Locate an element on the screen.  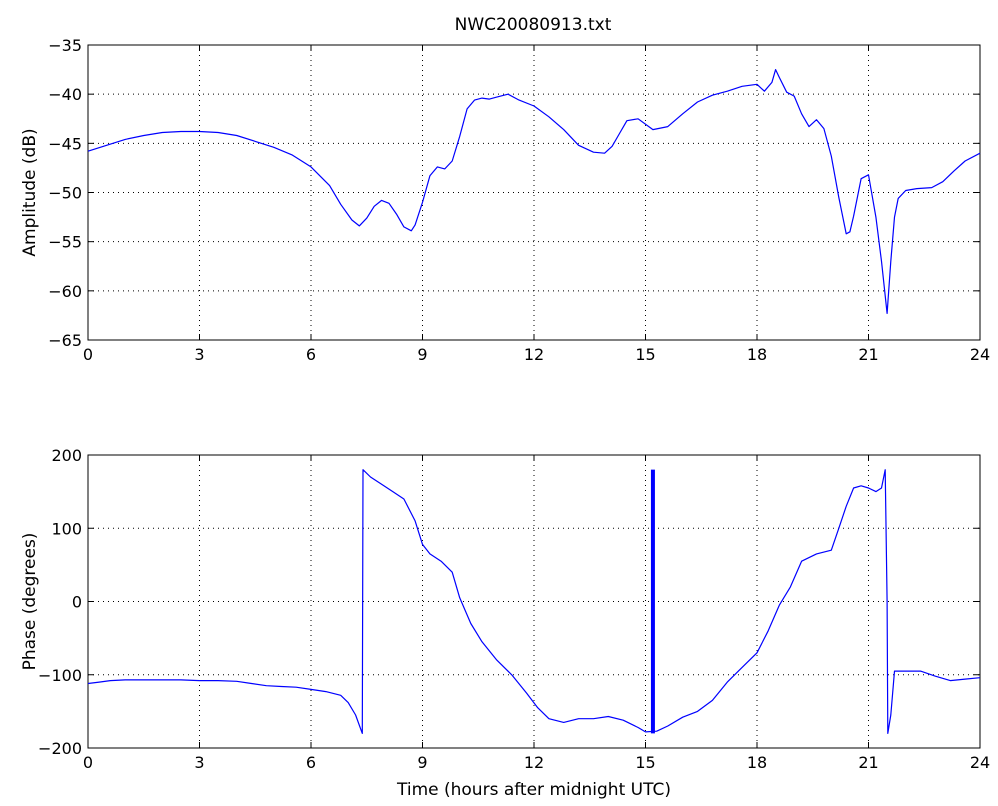
y-tick-label: −55 is located at coordinates (65, 242).